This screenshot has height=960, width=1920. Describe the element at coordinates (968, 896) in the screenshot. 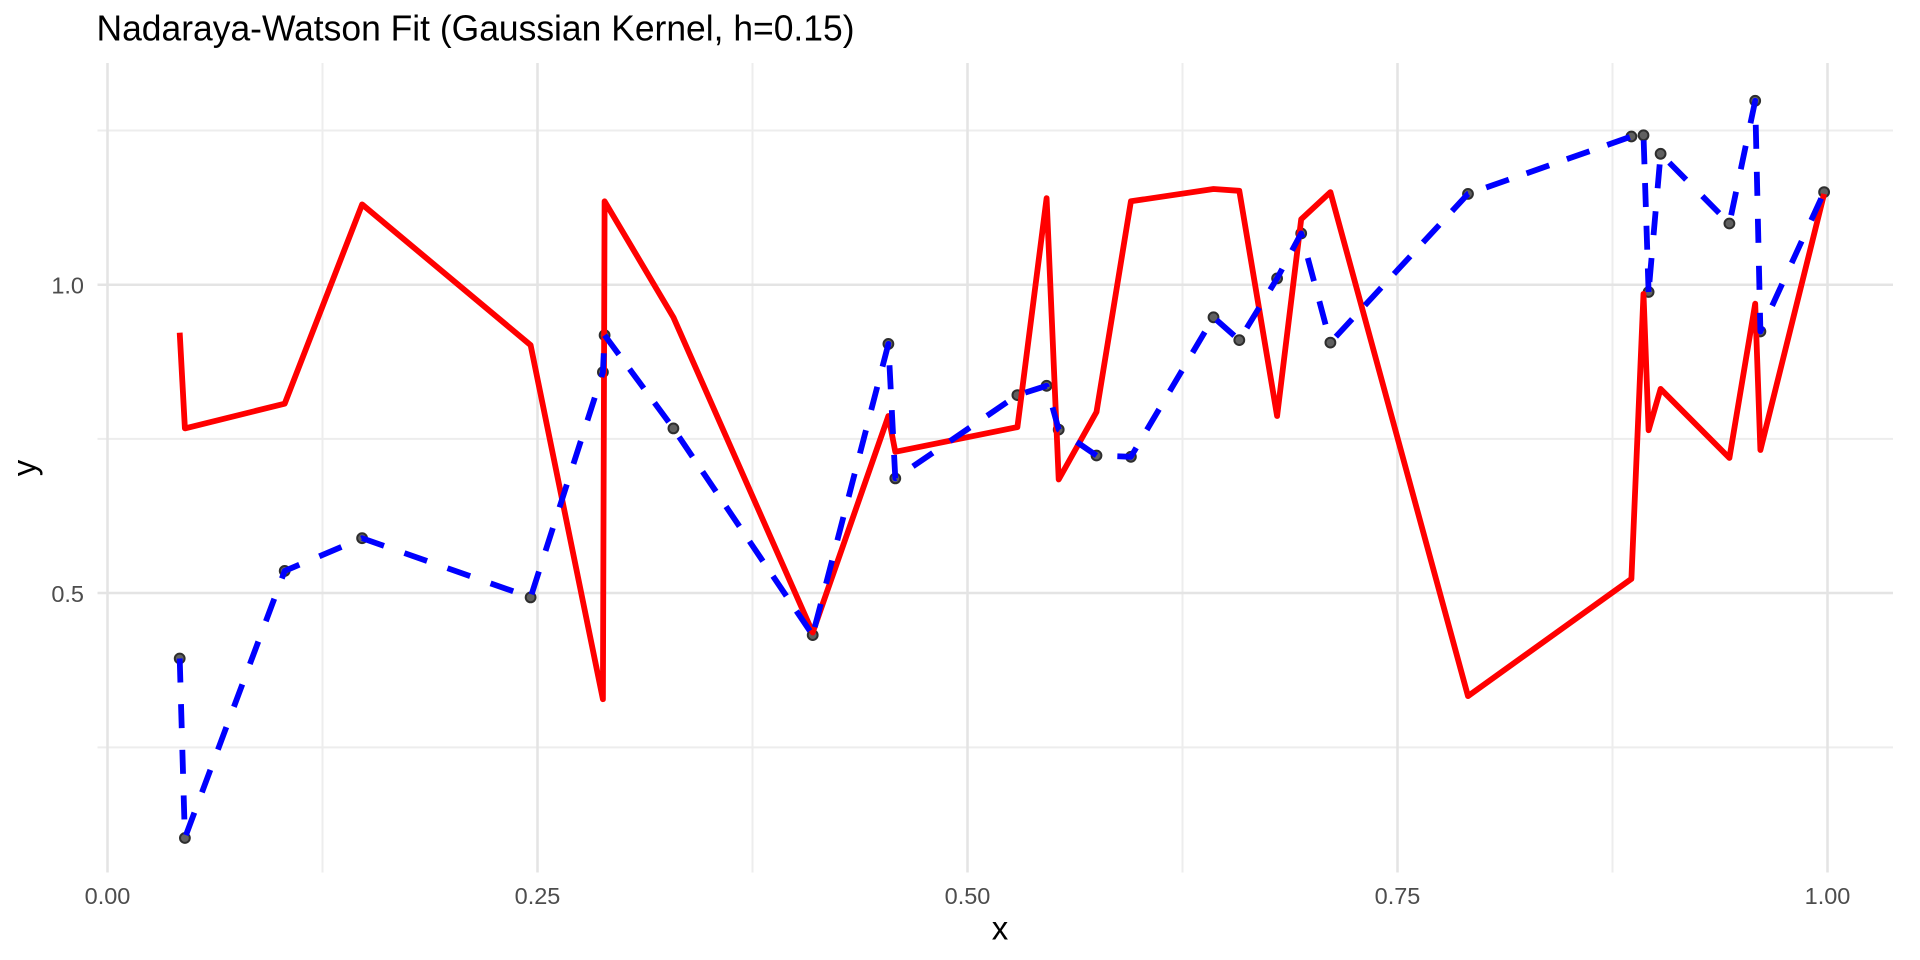

I see `svg-text: 0.50` at that location.